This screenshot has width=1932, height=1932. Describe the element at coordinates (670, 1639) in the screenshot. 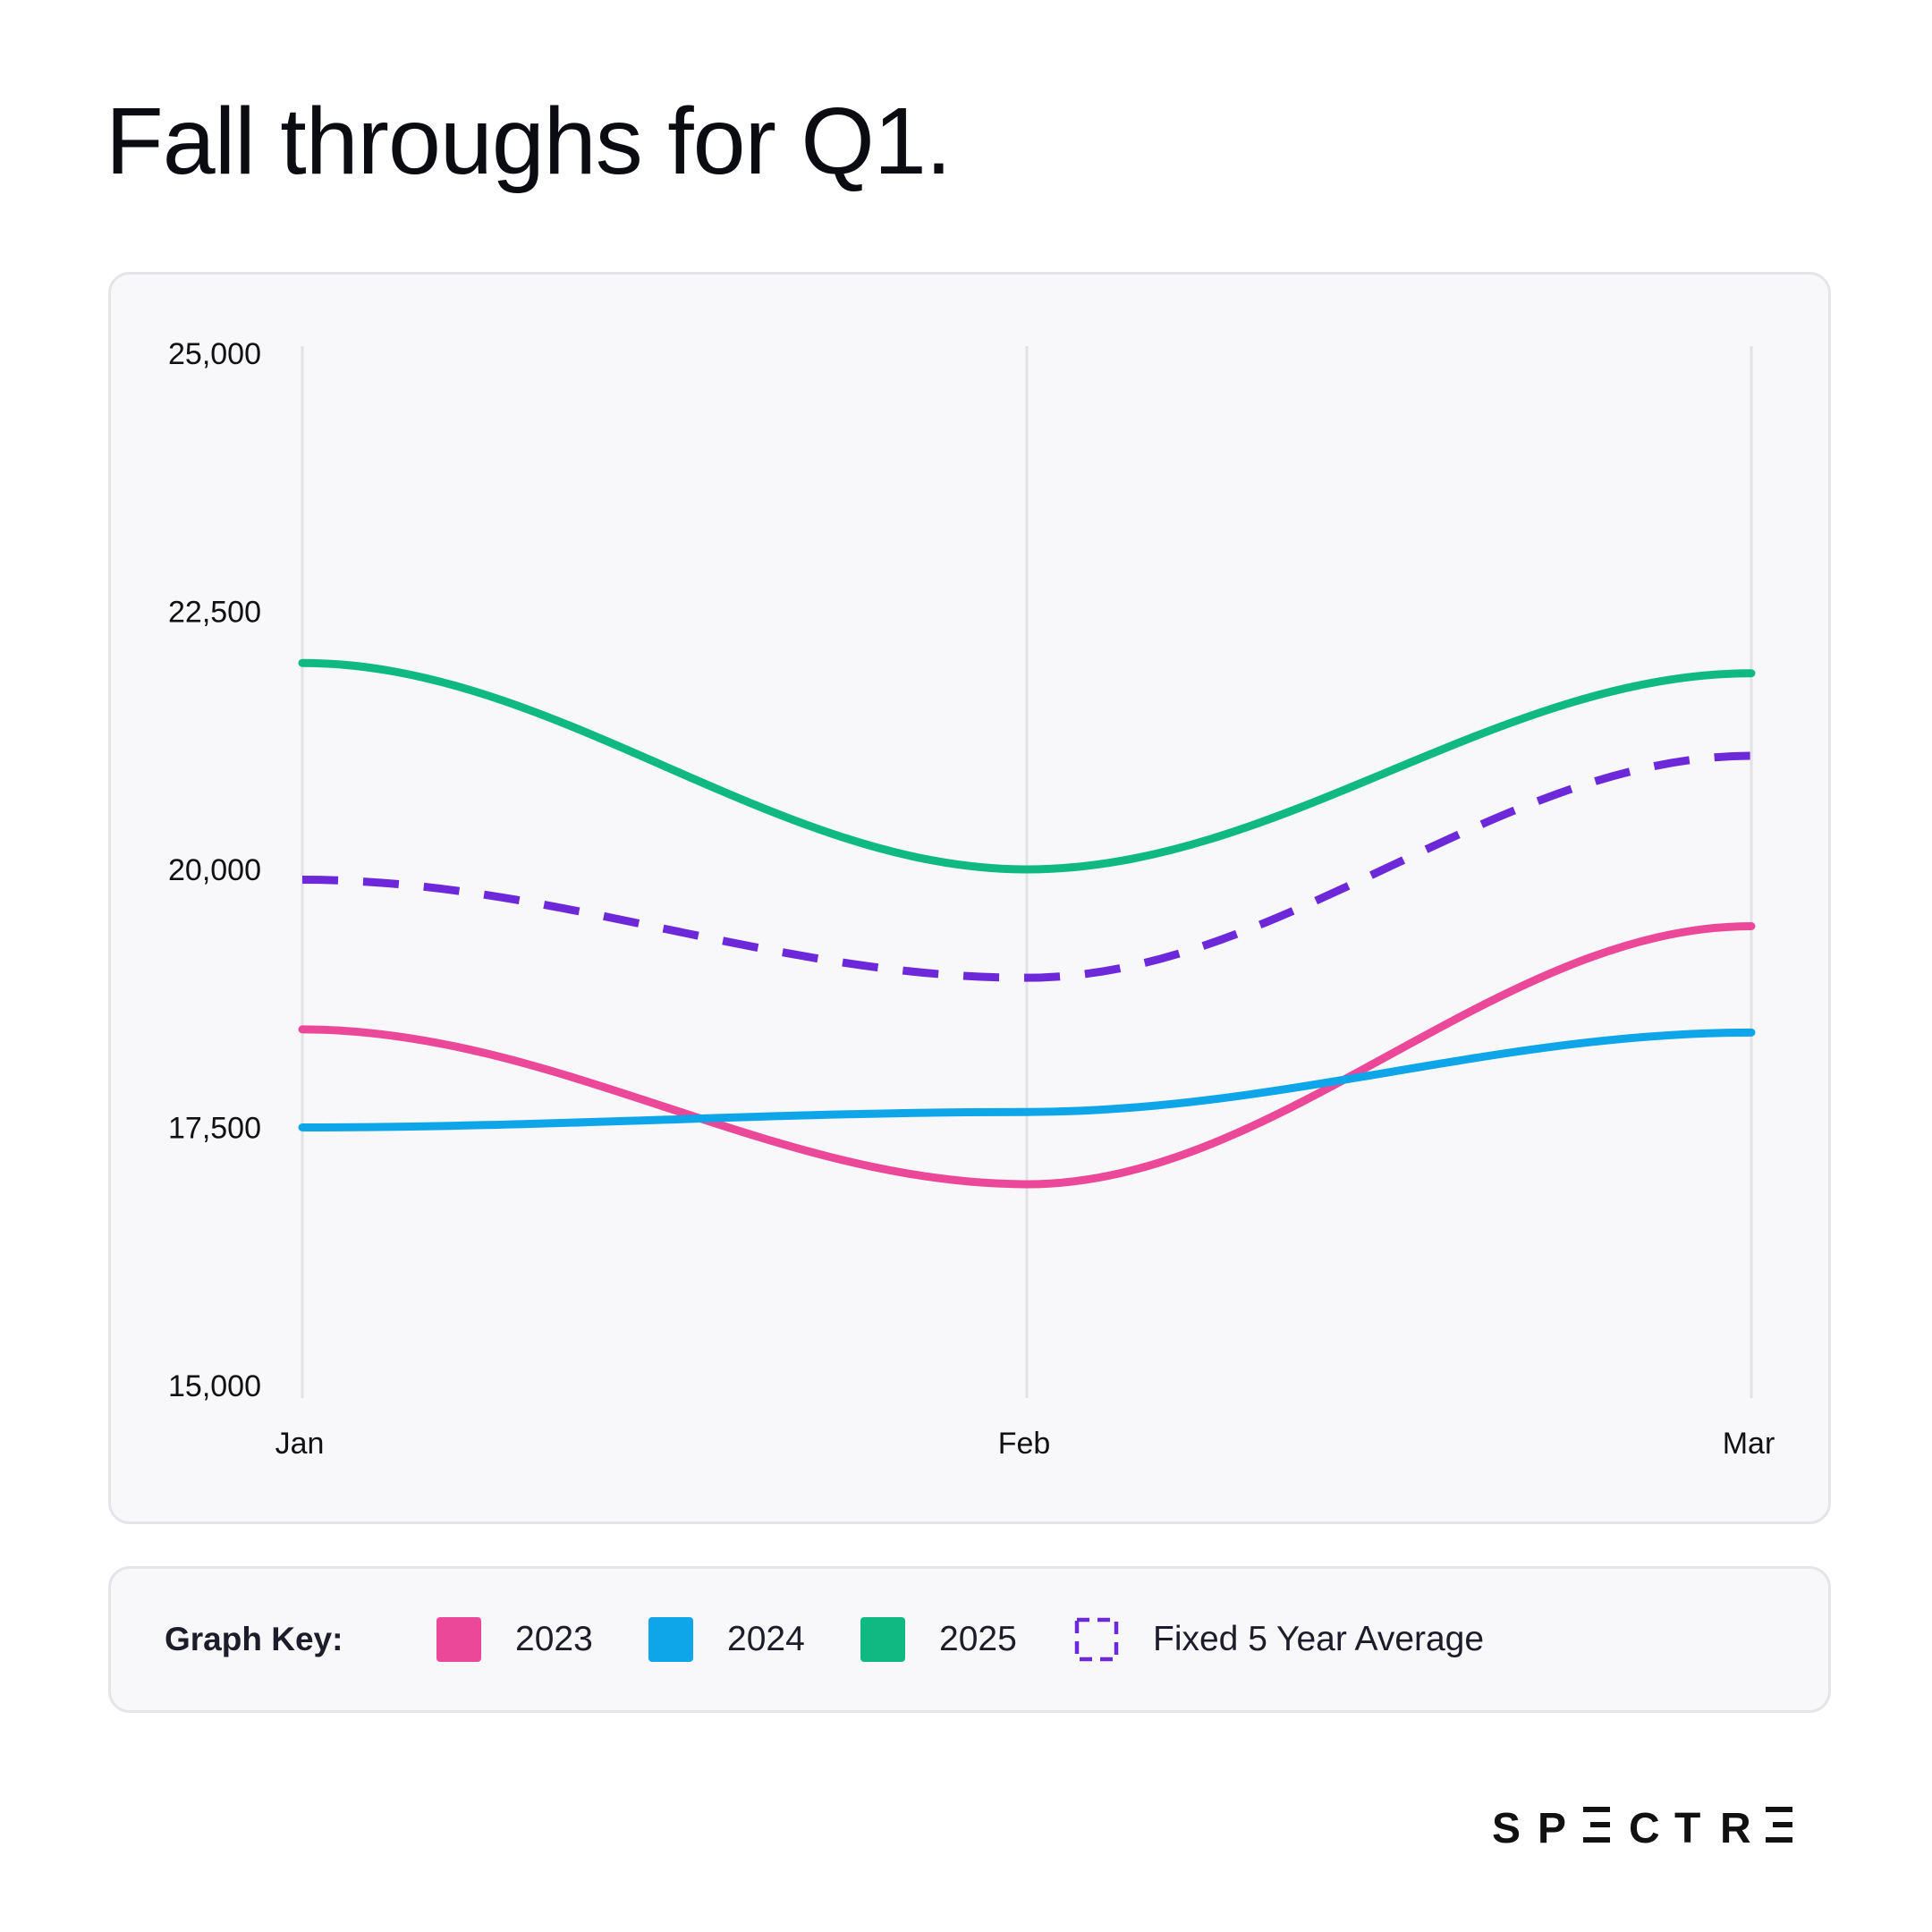

I see `legend-swatch-2024` at that location.